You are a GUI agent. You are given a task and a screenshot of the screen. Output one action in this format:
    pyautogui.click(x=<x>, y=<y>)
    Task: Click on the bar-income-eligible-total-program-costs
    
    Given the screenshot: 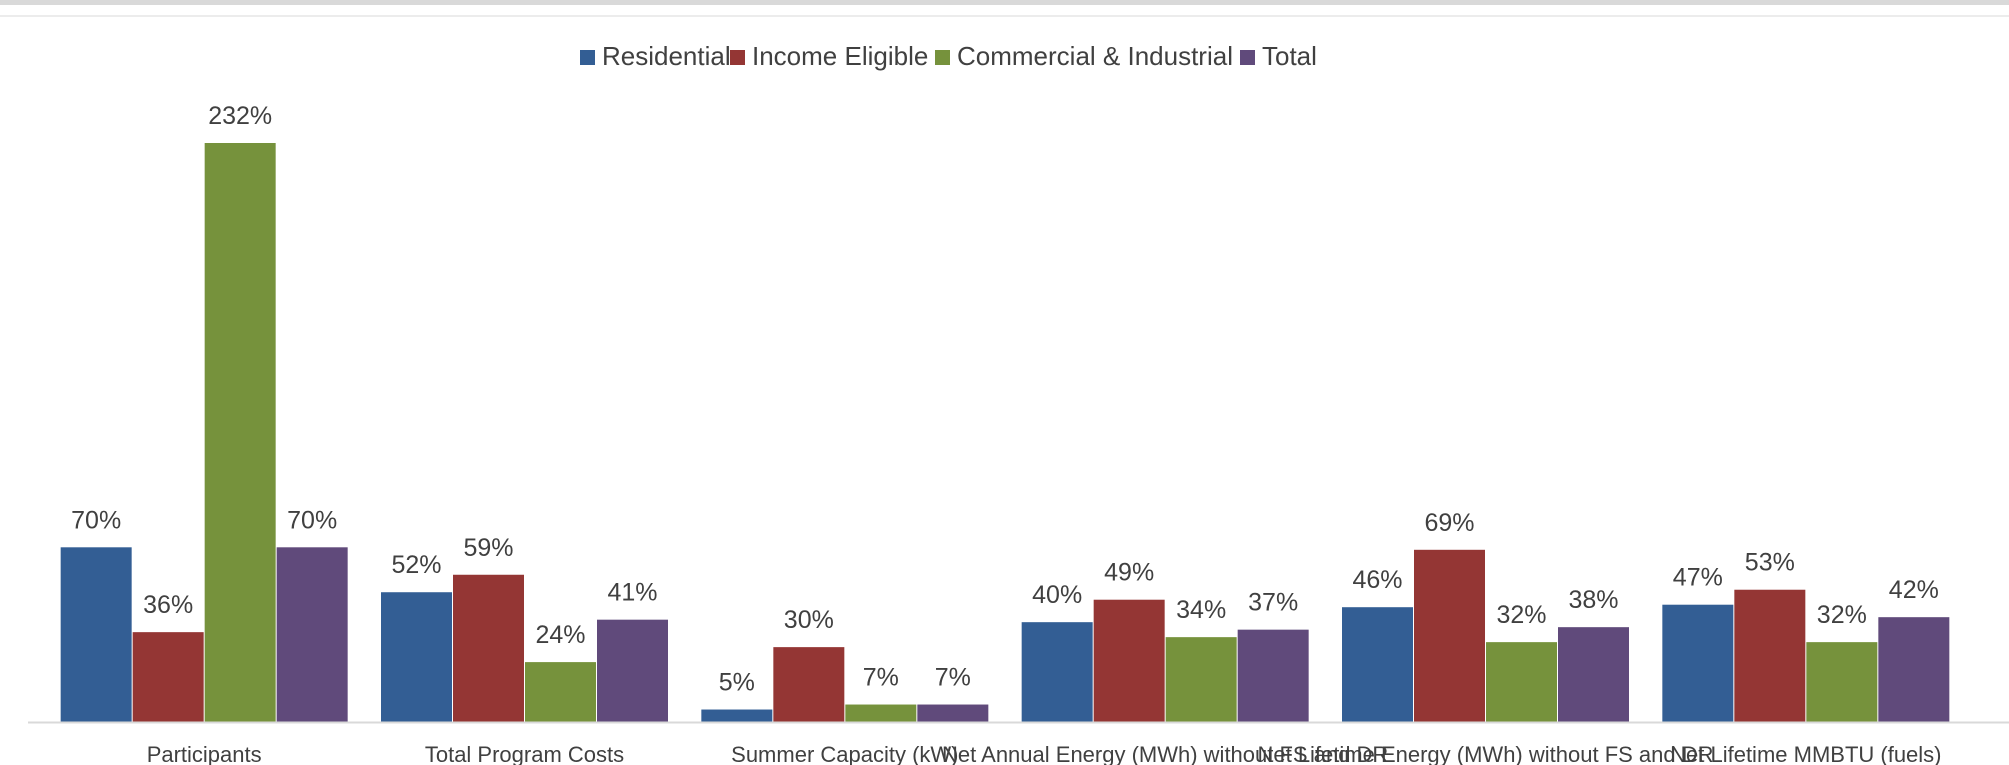 What is the action you would take?
    pyautogui.click(x=488, y=648)
    